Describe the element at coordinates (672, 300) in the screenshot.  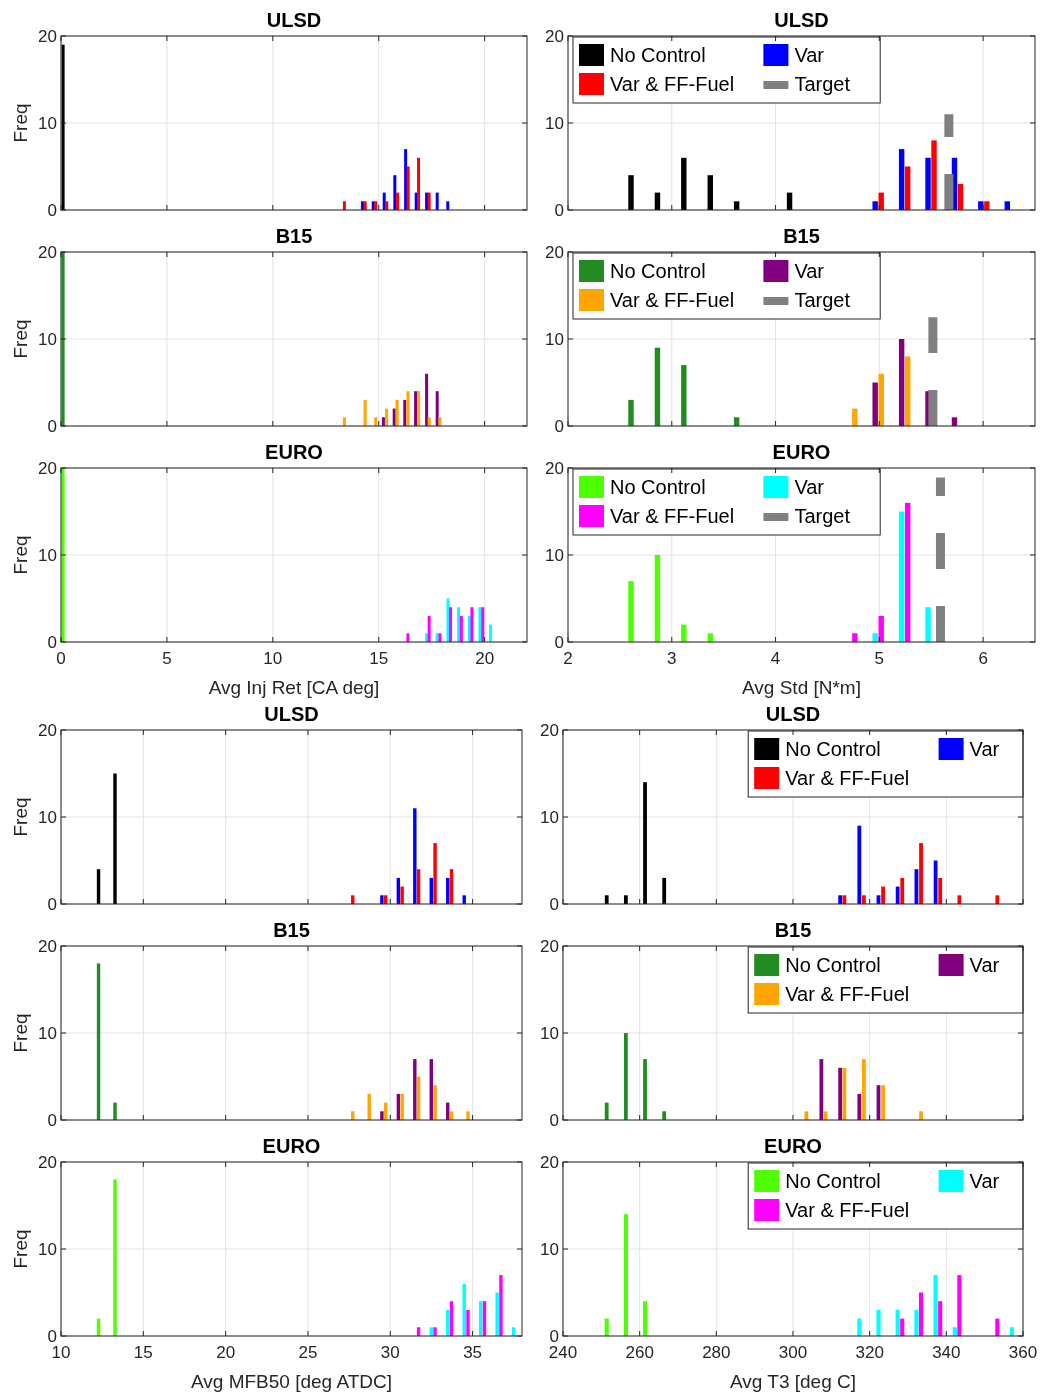
I see `legend-label: Var & FF-Fuel` at that location.